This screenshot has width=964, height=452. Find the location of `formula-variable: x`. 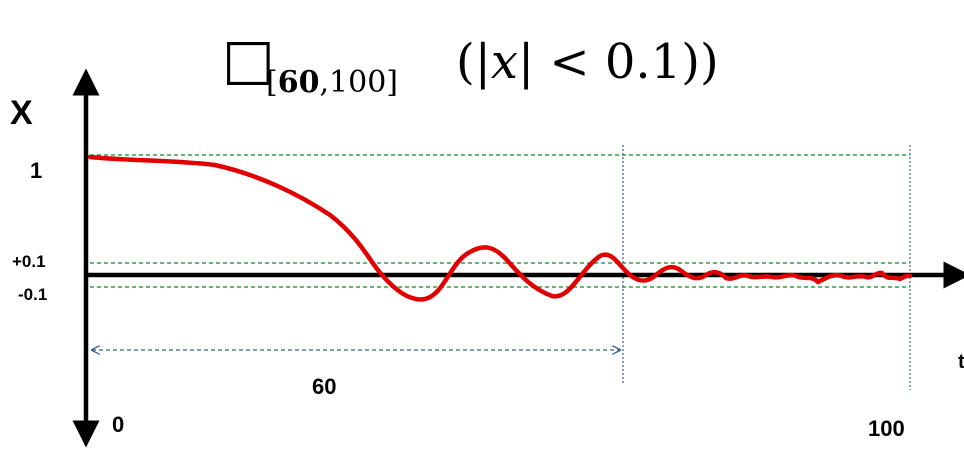

formula-variable: x is located at coordinates (504, 62).